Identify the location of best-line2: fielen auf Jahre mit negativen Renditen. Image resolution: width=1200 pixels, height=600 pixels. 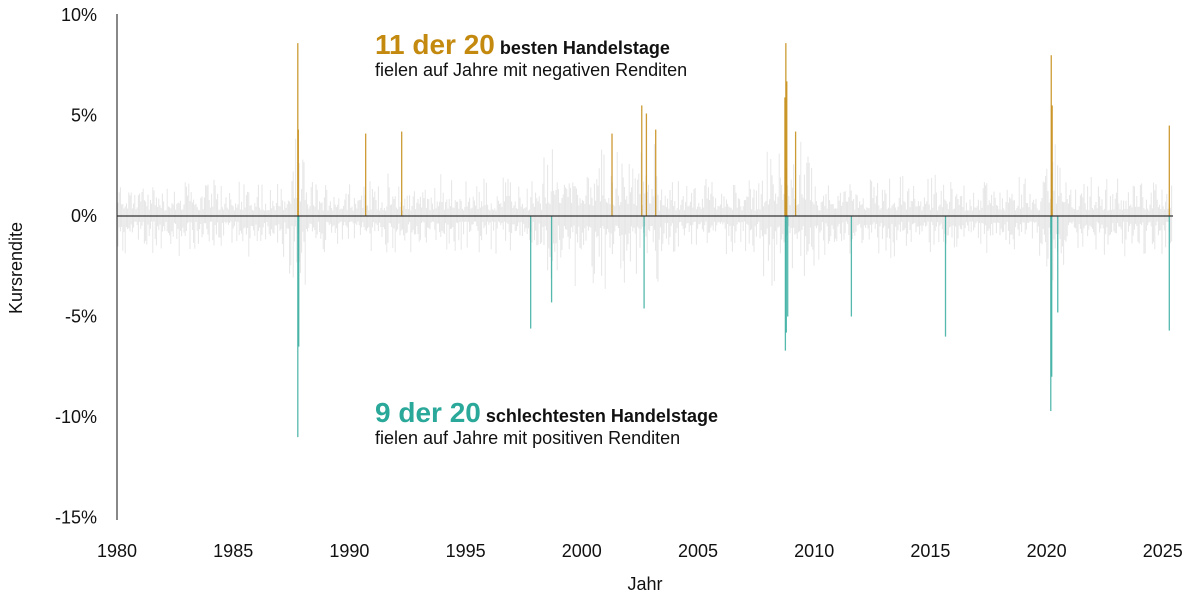
(531, 70).